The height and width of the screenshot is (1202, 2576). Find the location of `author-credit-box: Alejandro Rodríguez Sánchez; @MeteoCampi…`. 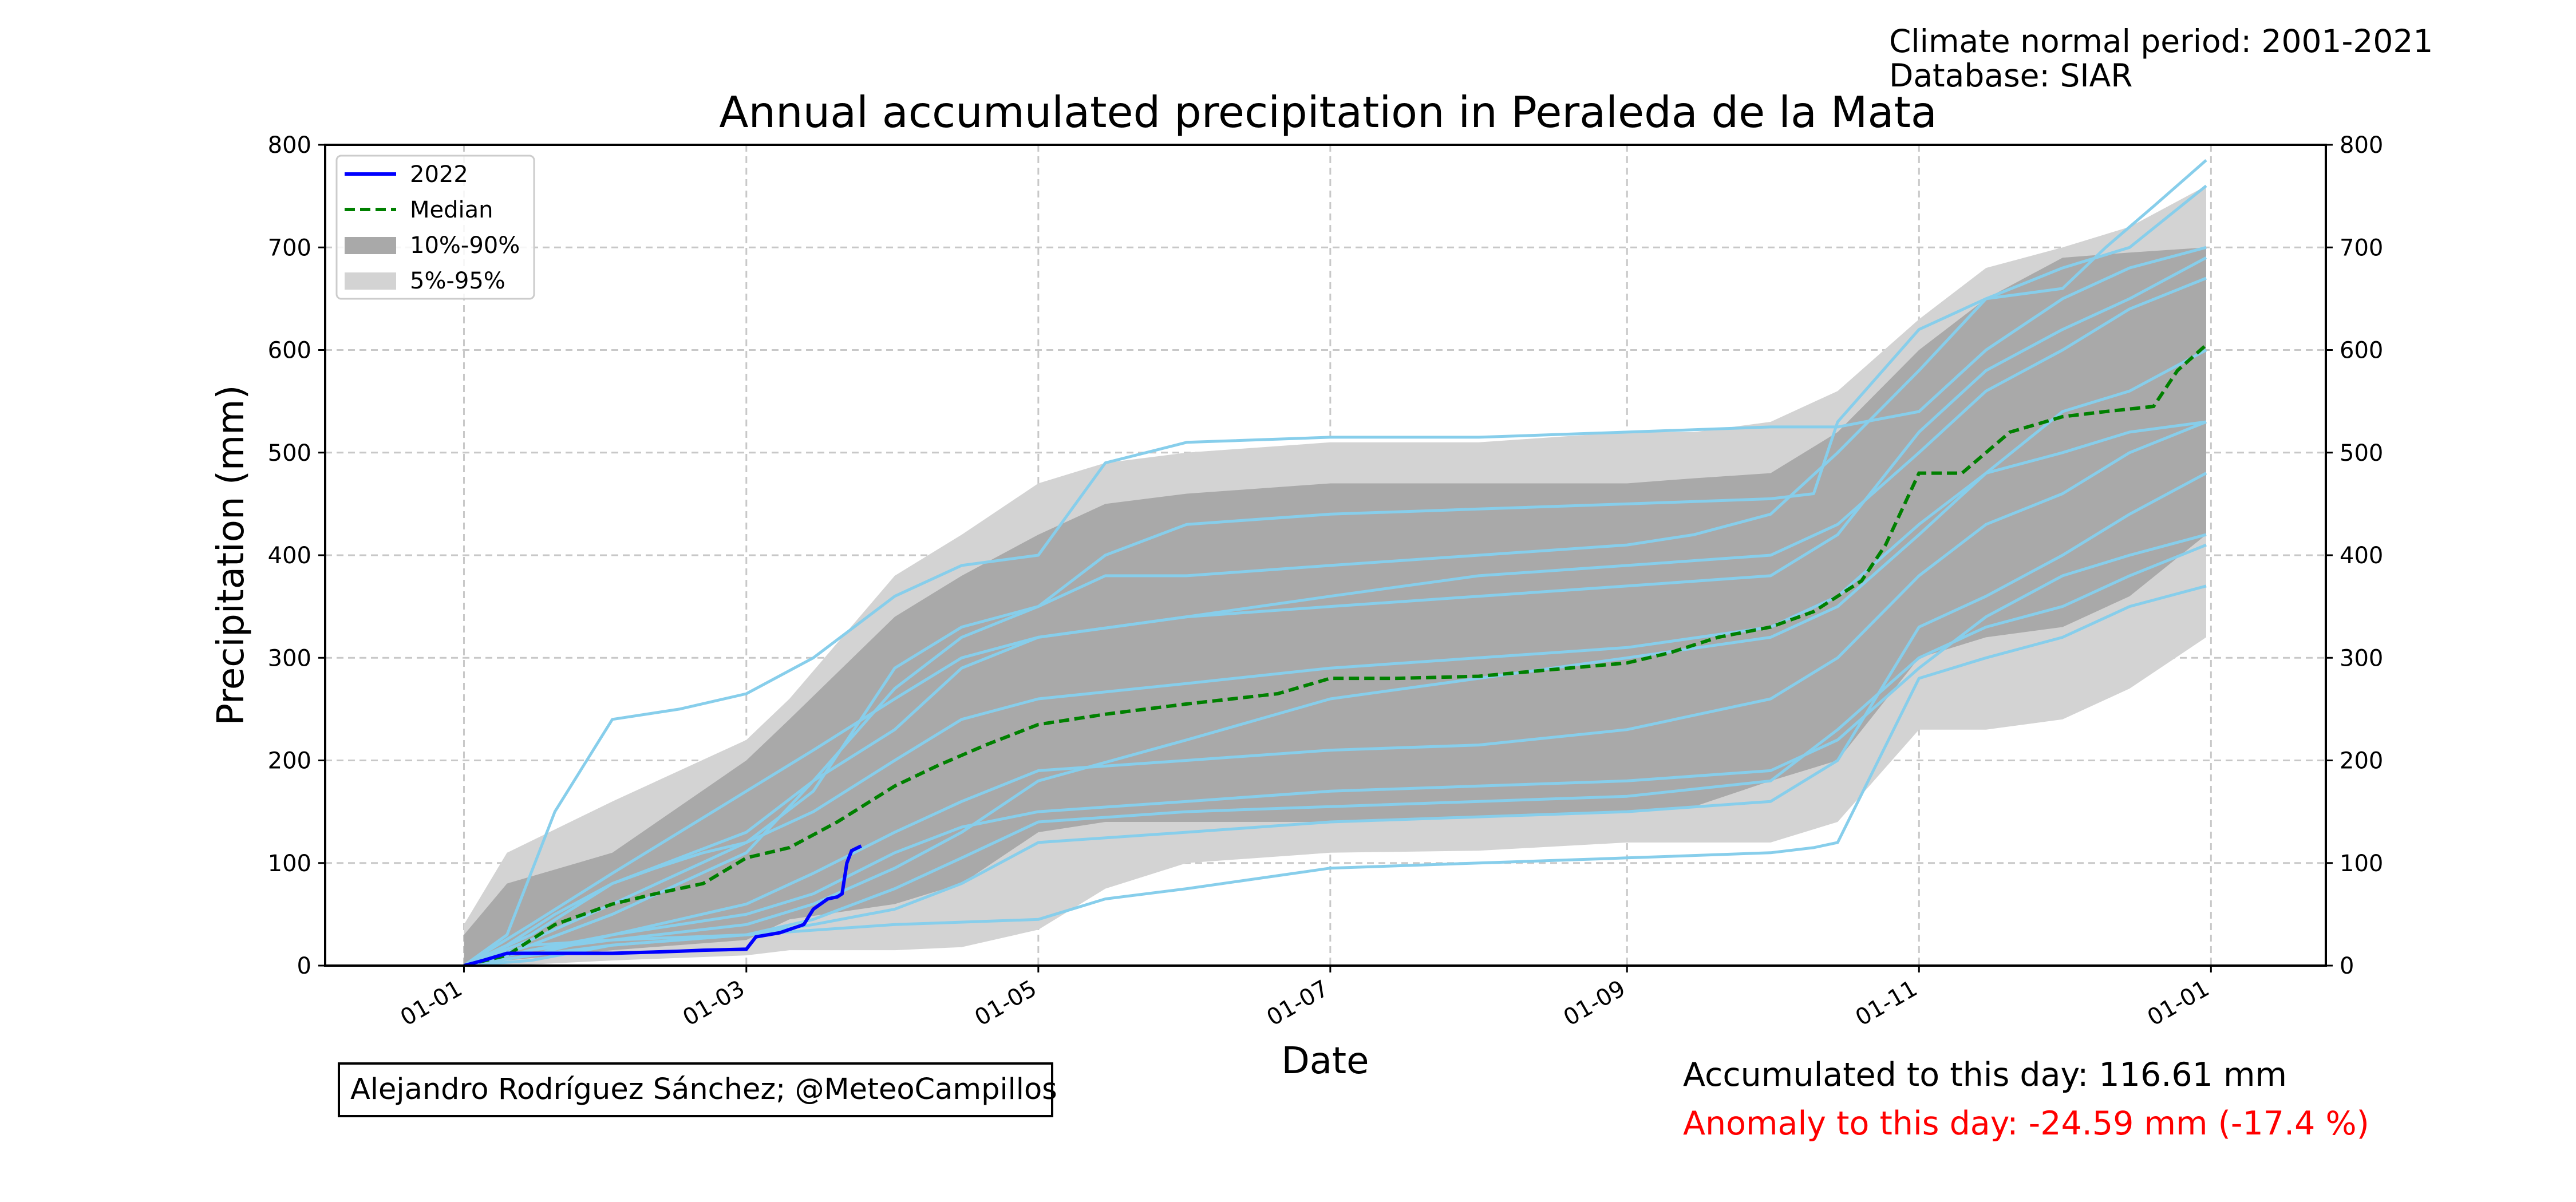

author-credit-box: Alejandro Rodríguez Sánchez; @MeteoCampi… is located at coordinates (697, 1089).